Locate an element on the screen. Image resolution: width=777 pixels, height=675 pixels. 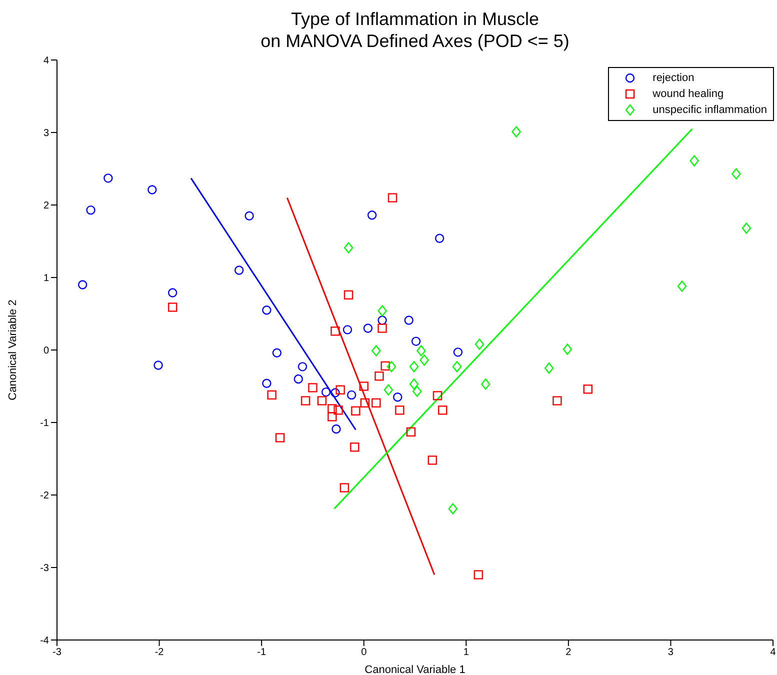
x-tick-label: 4 is located at coordinates (773, 652).